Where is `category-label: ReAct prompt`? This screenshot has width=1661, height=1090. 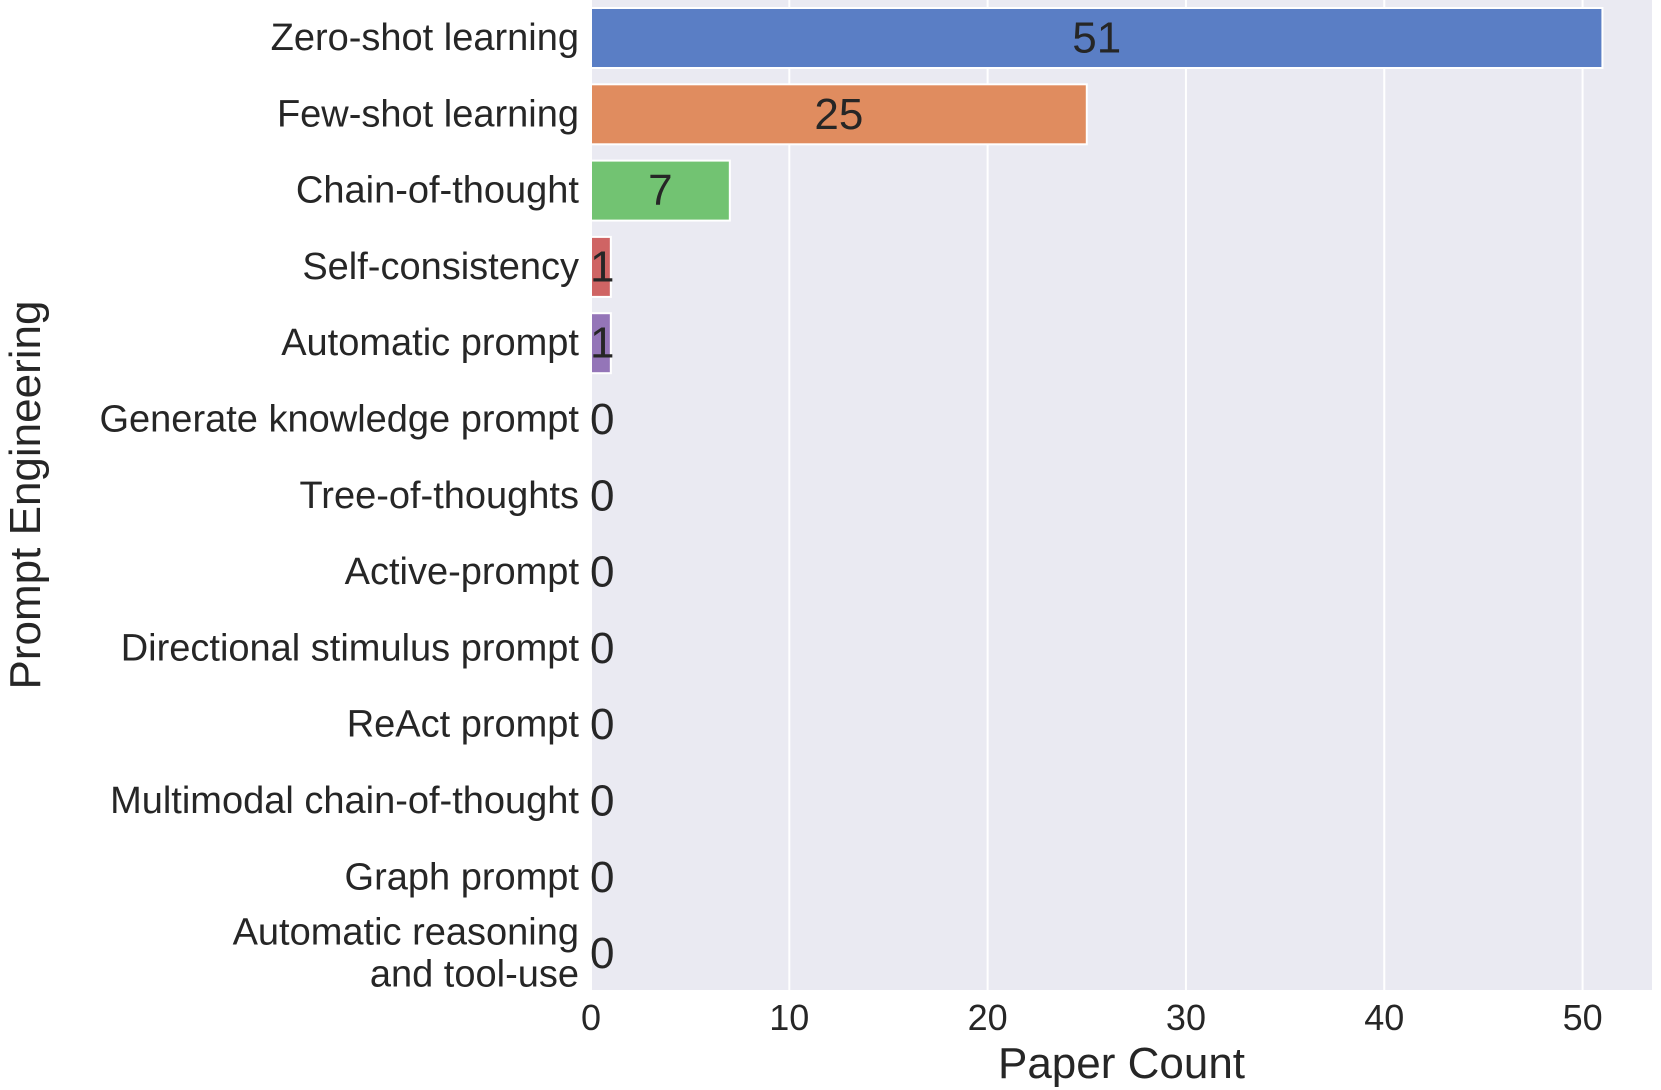 category-label: ReAct prompt is located at coordinates (463, 725).